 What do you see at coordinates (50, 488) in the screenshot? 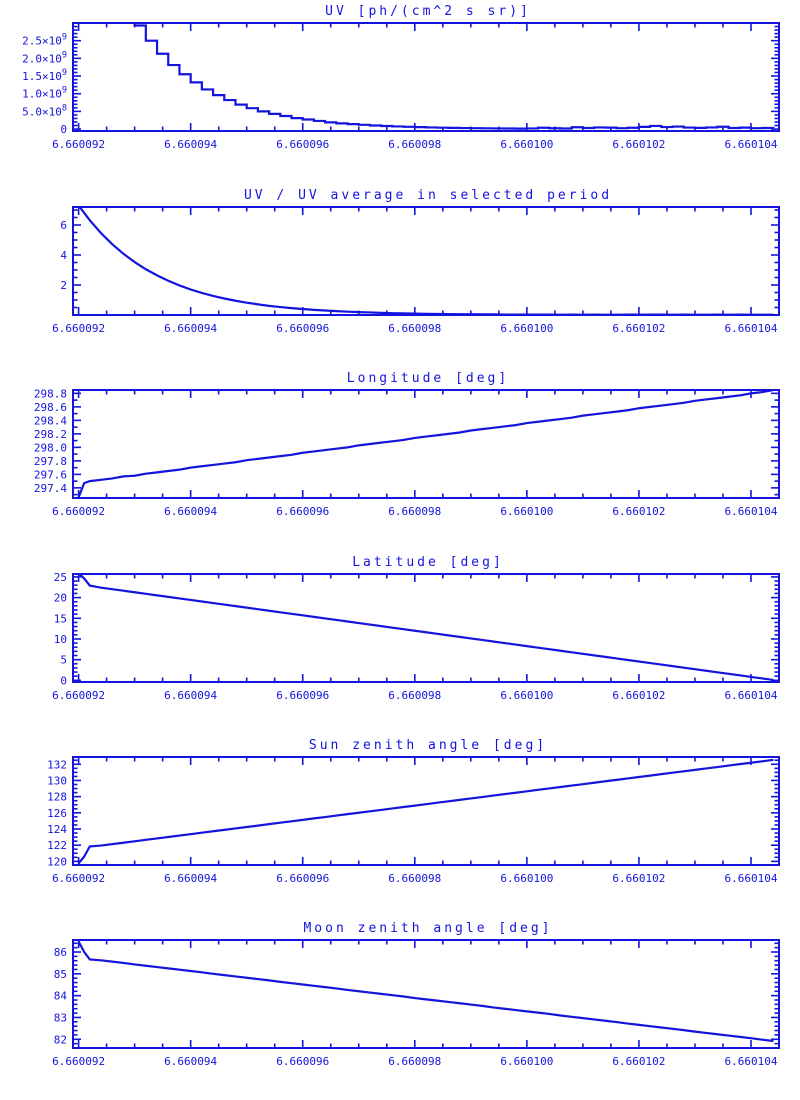
I see `y-tick-label: 297.4` at bounding box center [50, 488].